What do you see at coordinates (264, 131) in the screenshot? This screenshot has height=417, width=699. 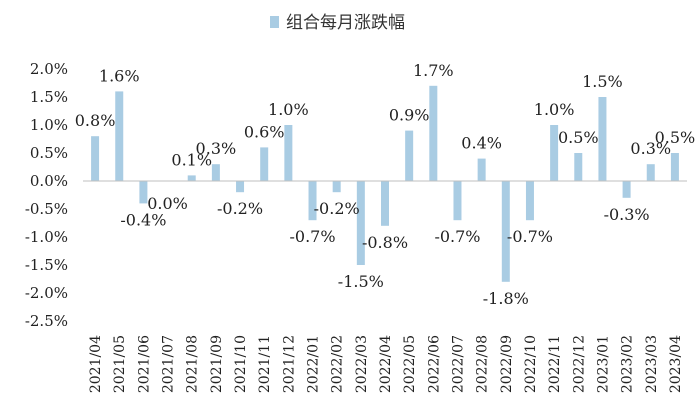 I see `data-label: 0.6%` at bounding box center [264, 131].